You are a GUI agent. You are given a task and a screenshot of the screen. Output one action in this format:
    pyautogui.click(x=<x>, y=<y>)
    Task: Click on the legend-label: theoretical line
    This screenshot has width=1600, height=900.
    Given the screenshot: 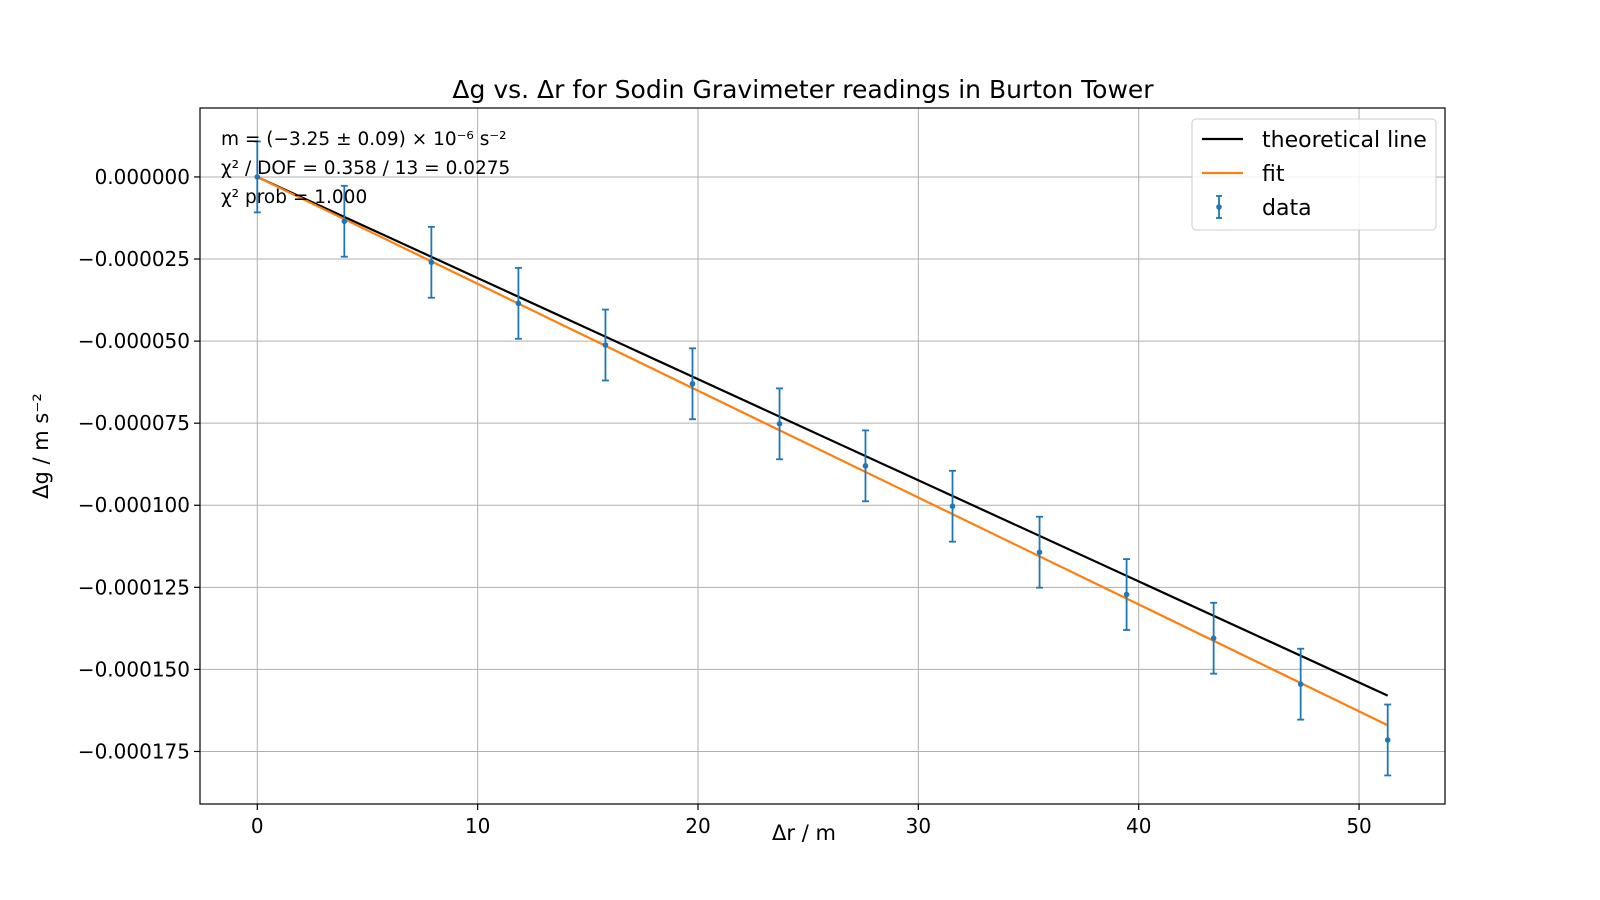 What is the action you would take?
    pyautogui.click(x=1344, y=140)
    